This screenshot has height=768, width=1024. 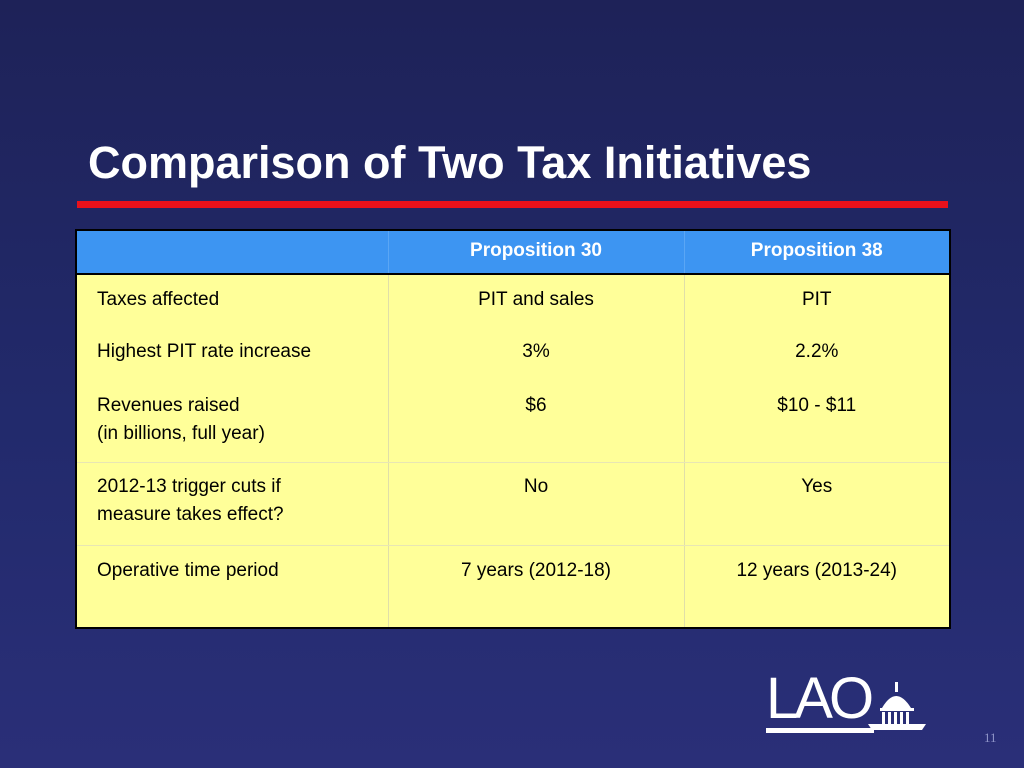 What do you see at coordinates (990, 737) in the screenshot?
I see `page-number: 11` at bounding box center [990, 737].